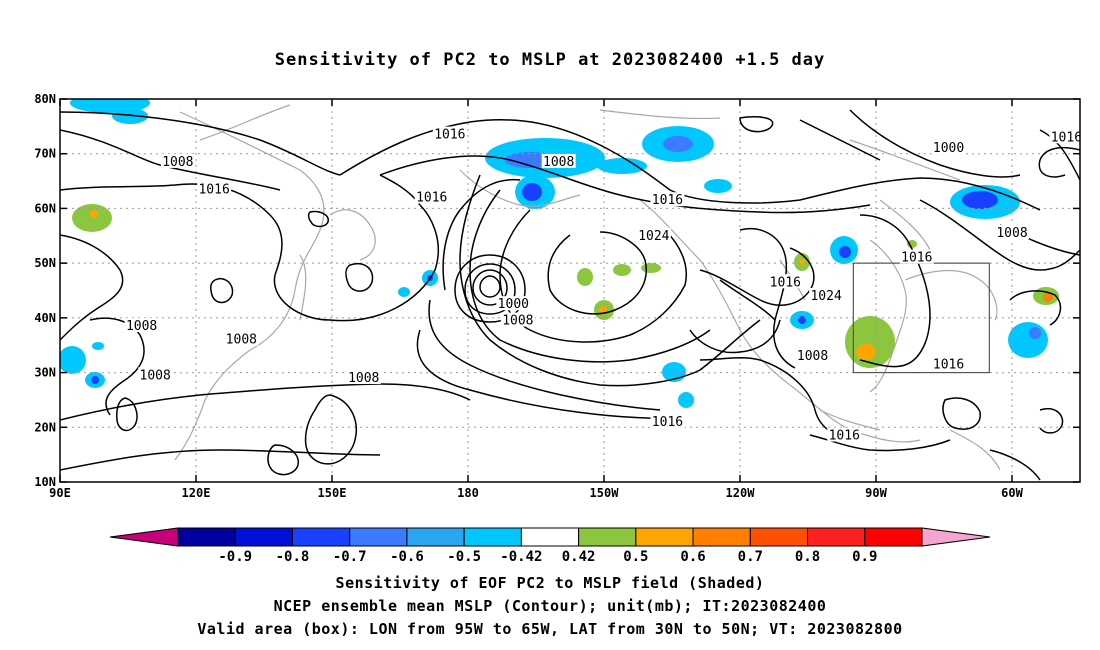  What do you see at coordinates (605, 493) in the screenshot?
I see `lon-label: 150W` at bounding box center [605, 493].